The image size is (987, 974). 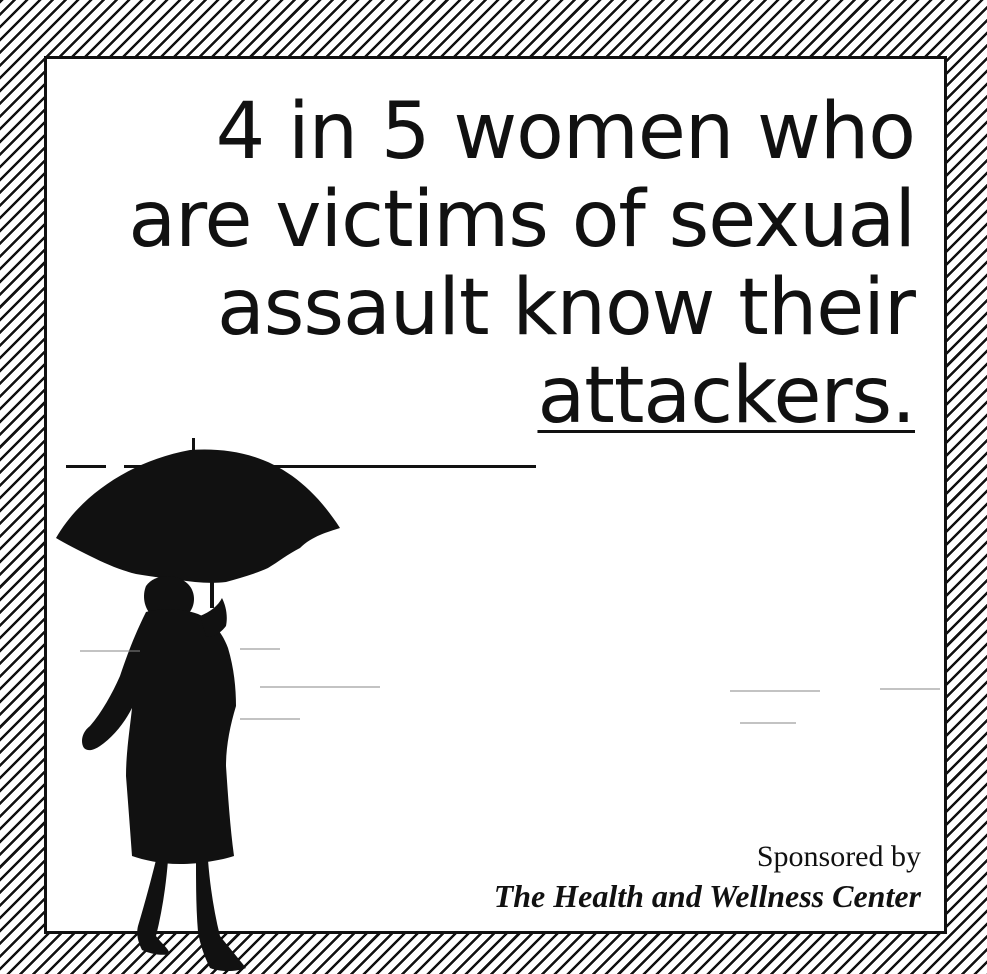 I want to click on divider-rule-gap, so click(x=115, y=467).